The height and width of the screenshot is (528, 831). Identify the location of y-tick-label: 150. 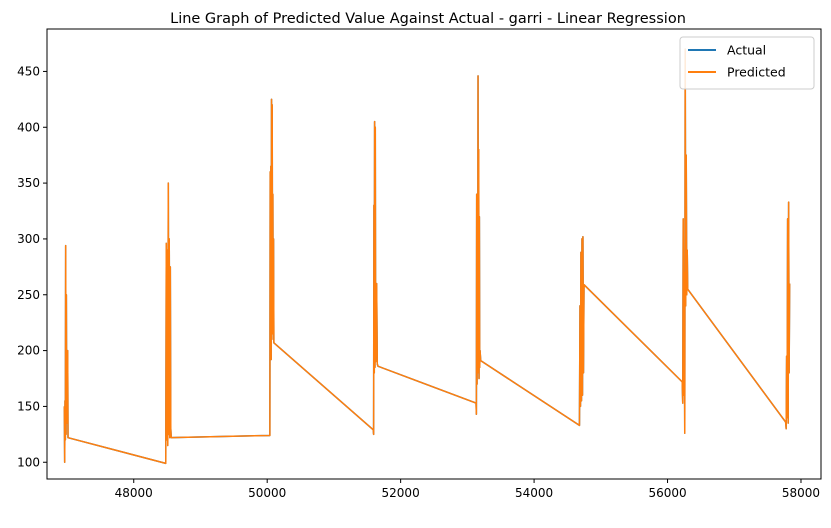
(28, 406).